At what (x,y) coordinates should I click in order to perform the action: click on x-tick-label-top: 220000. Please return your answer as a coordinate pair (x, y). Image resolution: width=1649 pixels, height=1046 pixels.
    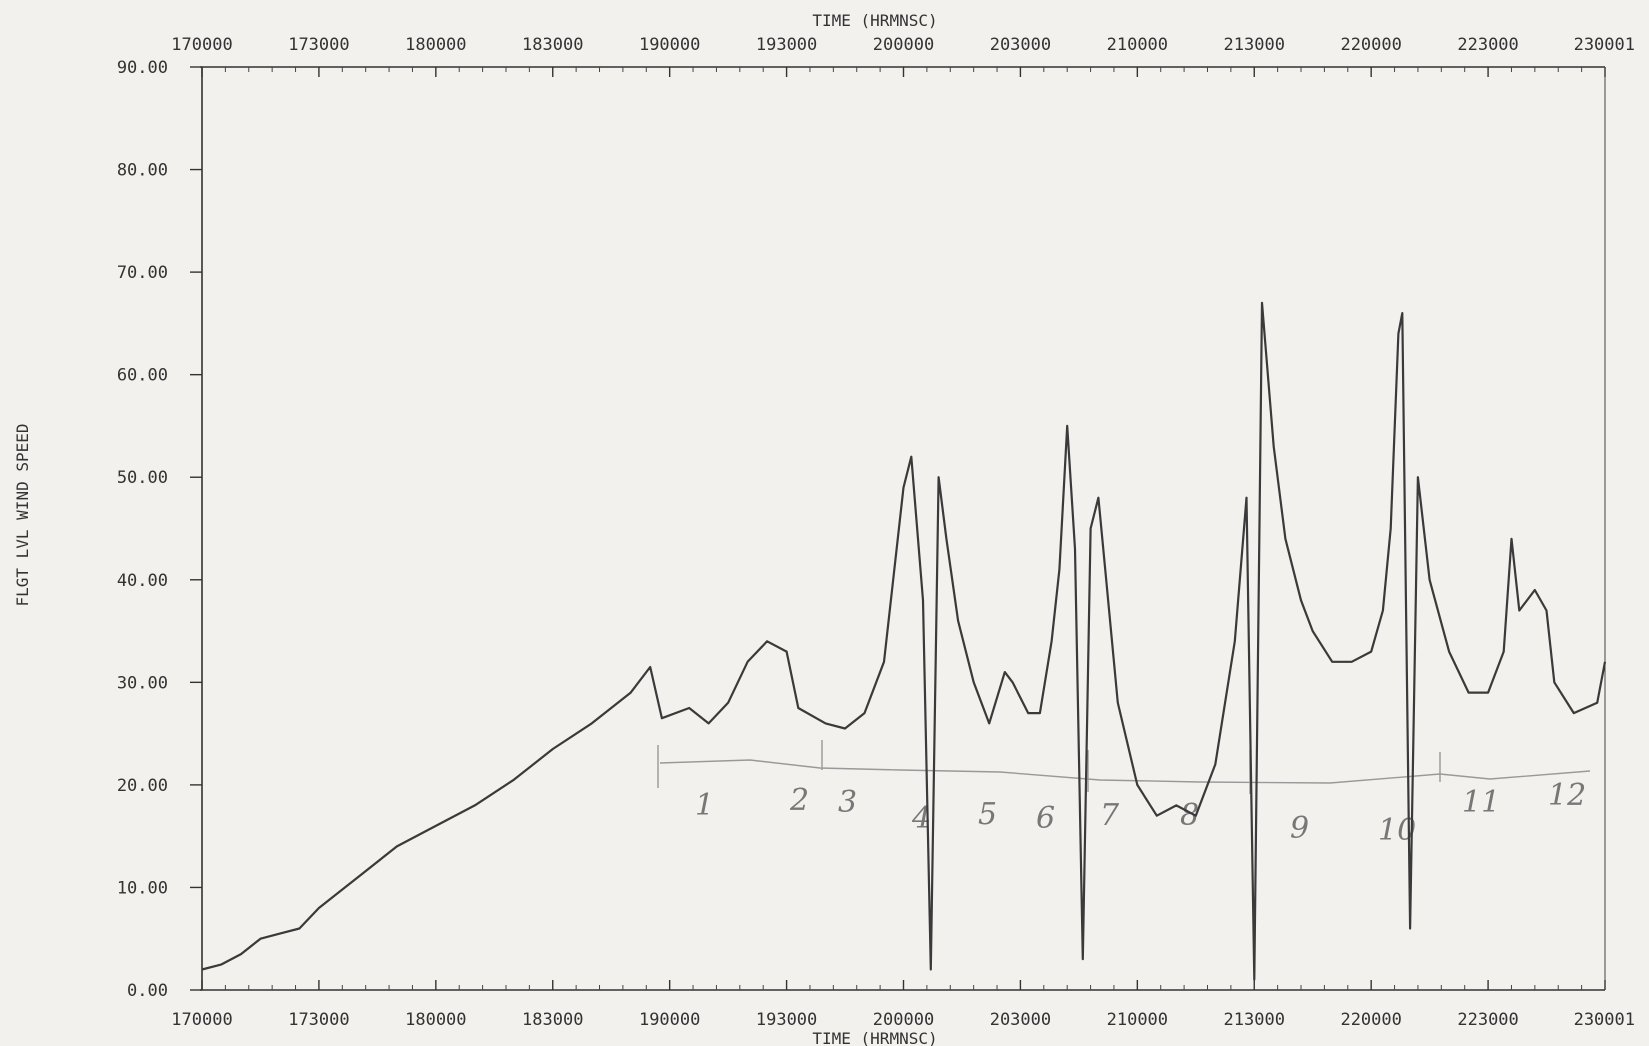
    Looking at the image, I should click on (1370, 45).